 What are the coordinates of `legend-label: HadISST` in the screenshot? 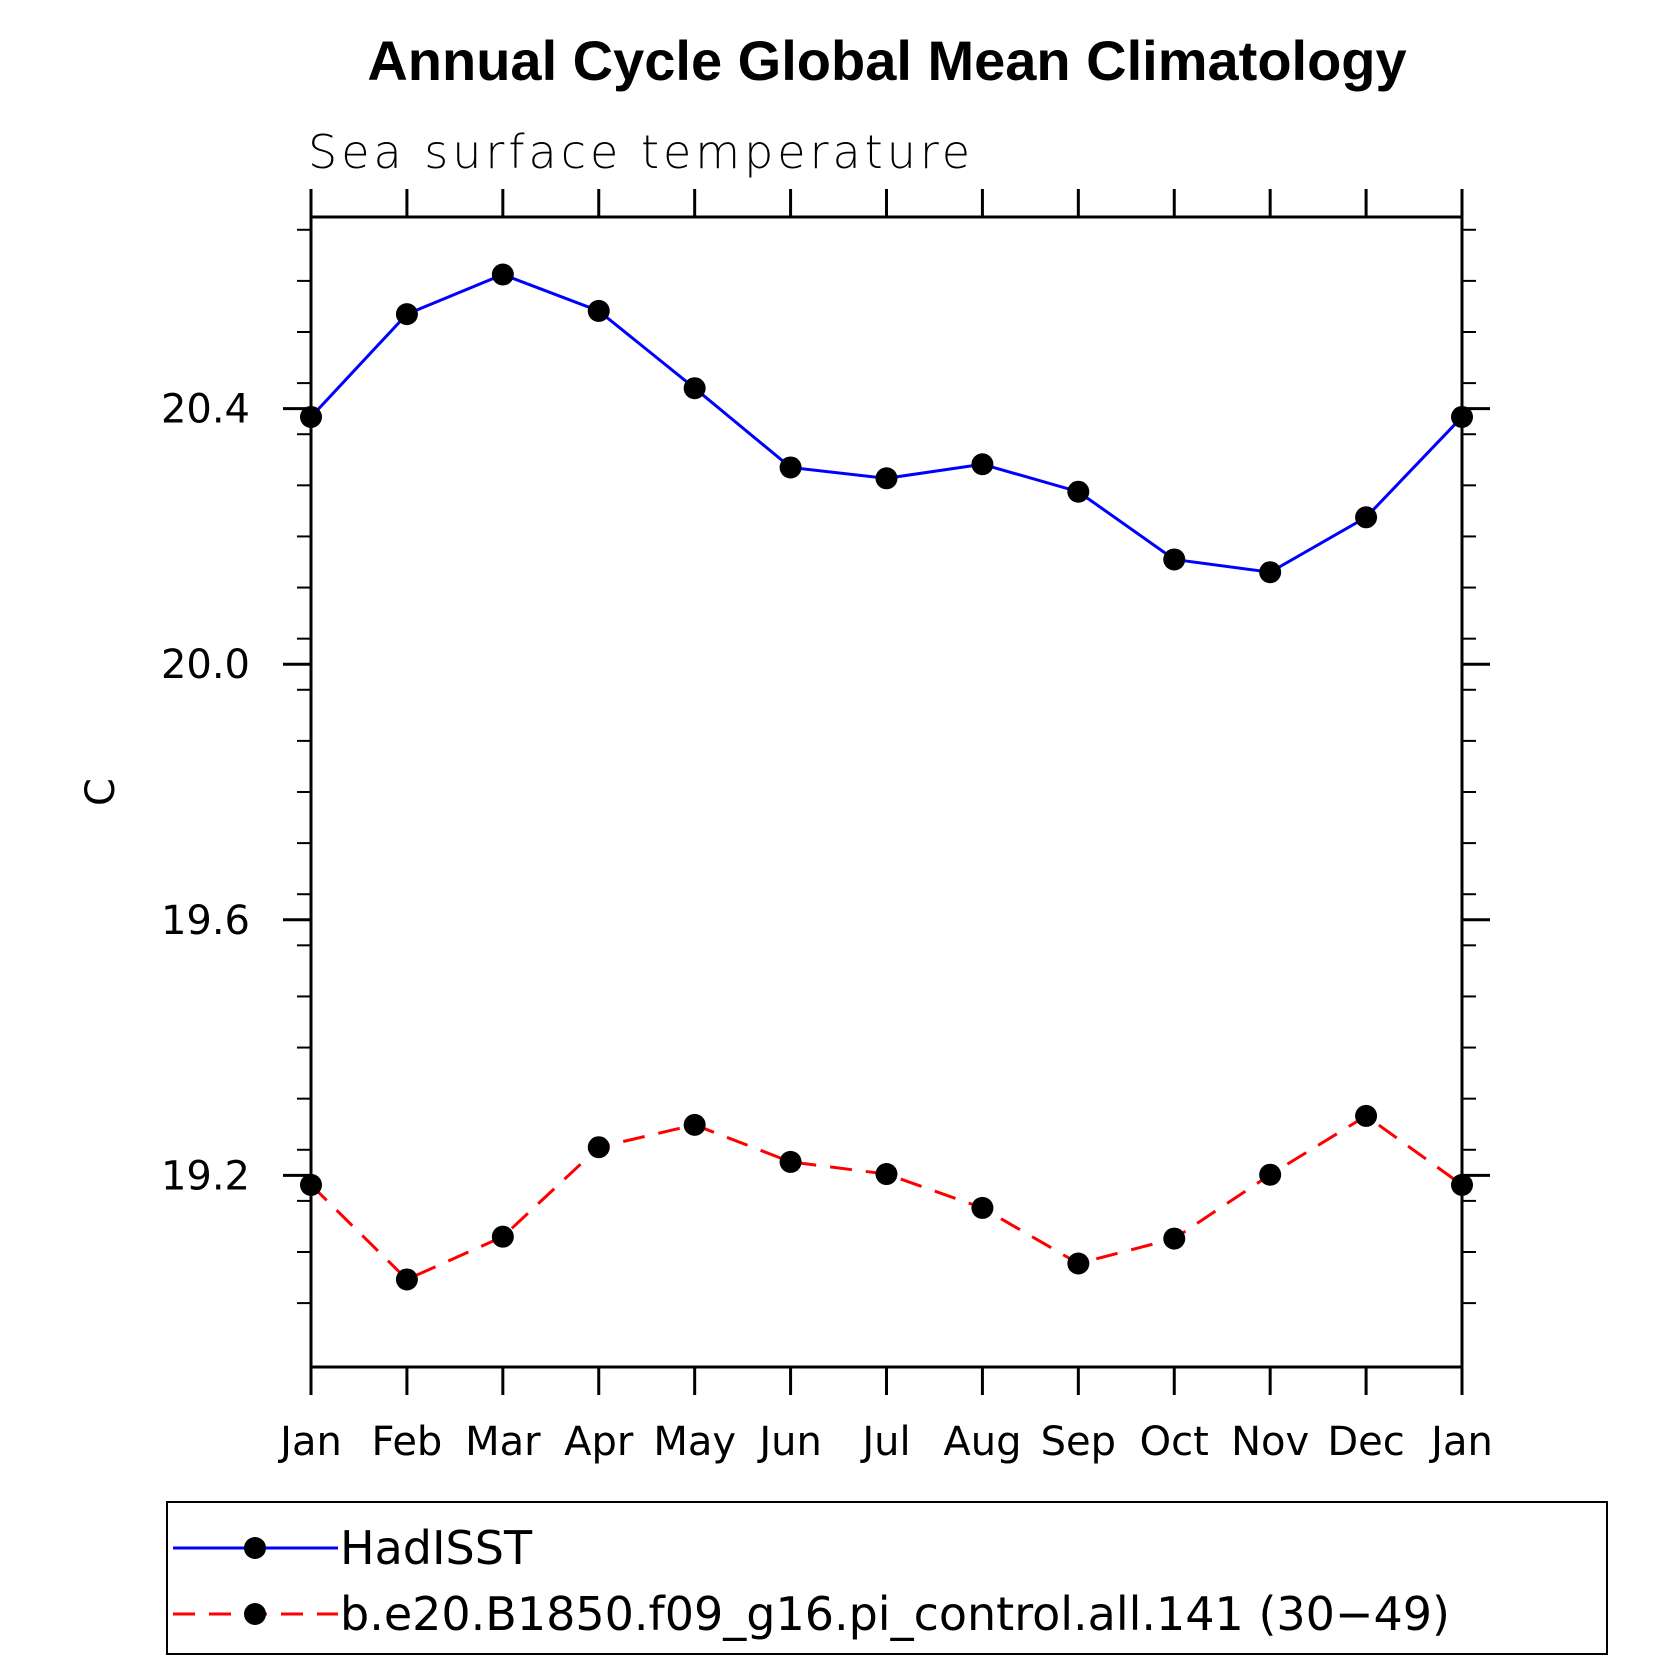 It's located at (436, 1548).